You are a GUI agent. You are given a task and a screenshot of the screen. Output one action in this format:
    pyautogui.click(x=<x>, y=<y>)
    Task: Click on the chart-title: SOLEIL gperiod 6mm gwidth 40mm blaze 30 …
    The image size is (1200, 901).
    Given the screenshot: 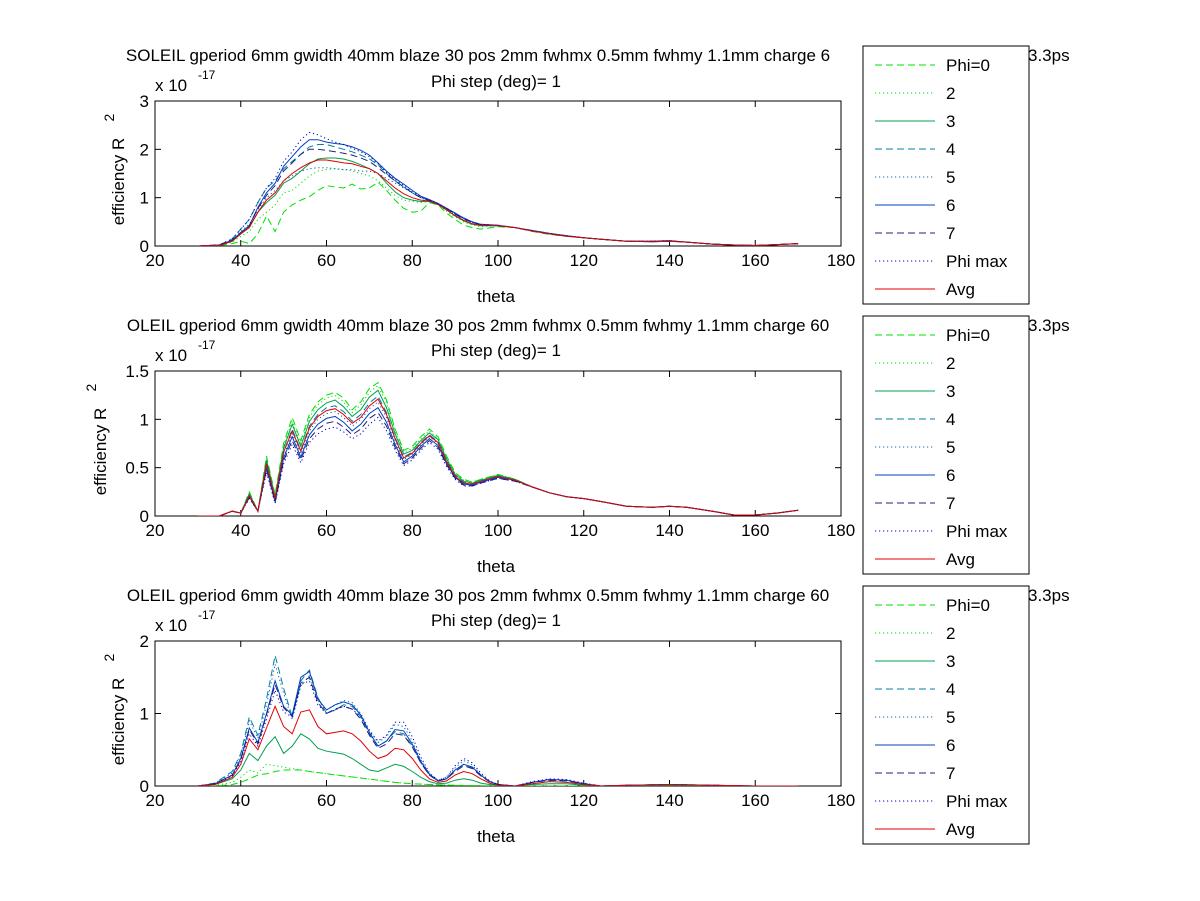 What is the action you would take?
    pyautogui.click(x=478, y=55)
    